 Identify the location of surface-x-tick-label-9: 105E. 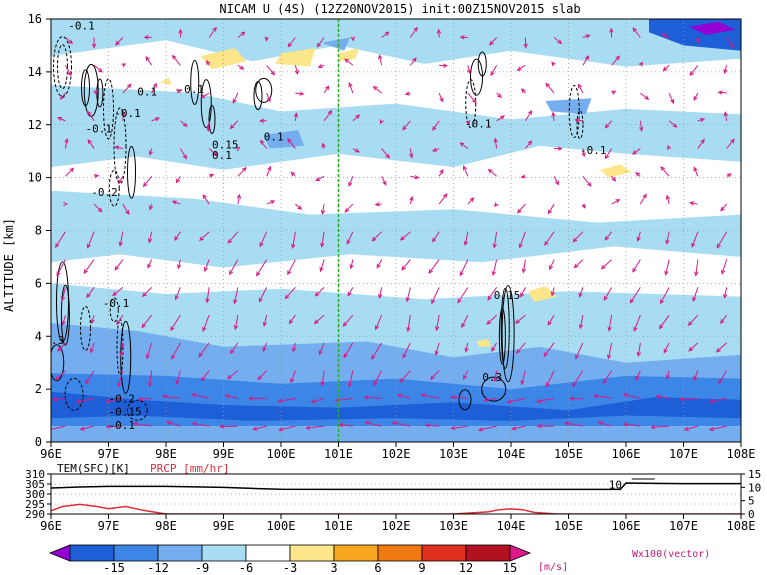
(568, 526).